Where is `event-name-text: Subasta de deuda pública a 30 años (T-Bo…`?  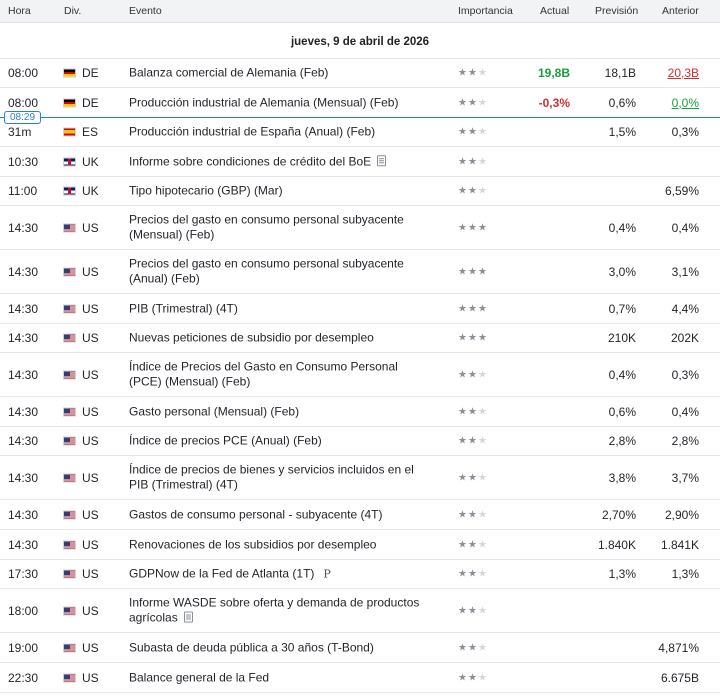
event-name-text: Subasta de deuda pública a 30 años (T-Bo… is located at coordinates (251, 646).